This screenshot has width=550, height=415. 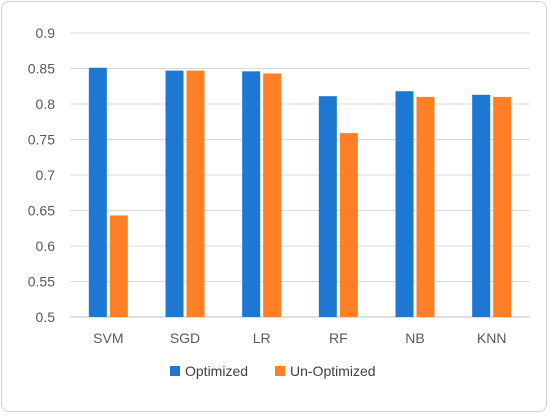 I want to click on legend-label-un-optimized: Un-Optimized, so click(x=333, y=371).